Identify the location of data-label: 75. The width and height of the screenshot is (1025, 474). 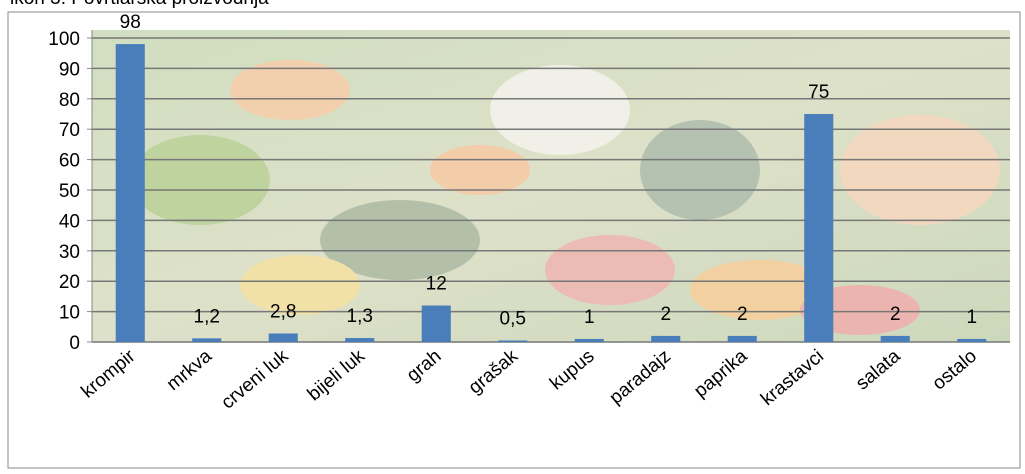
(818, 92).